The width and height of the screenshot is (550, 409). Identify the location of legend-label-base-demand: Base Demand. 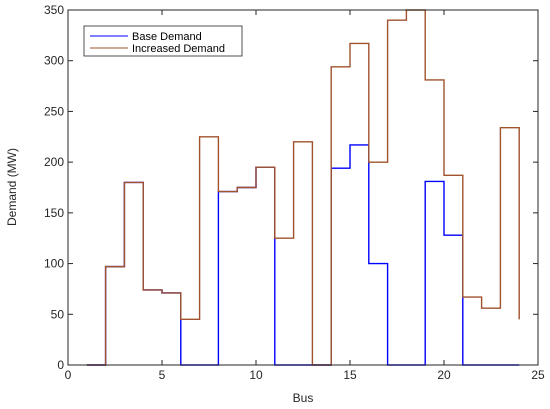
(167, 37).